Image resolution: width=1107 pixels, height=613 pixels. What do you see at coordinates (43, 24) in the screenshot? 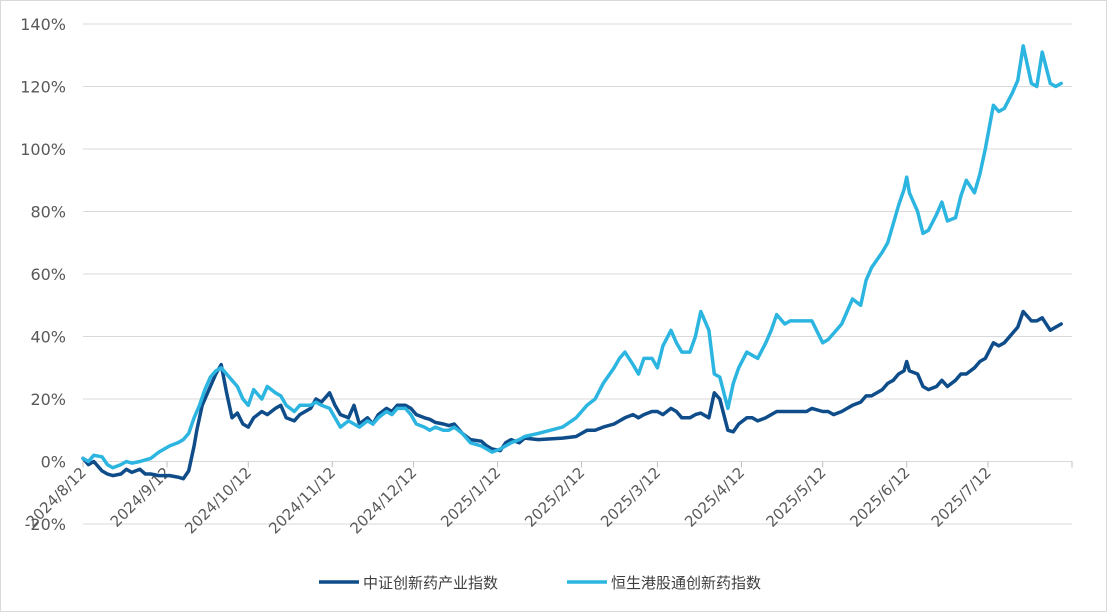
I see `y-tick-label: 140%` at bounding box center [43, 24].